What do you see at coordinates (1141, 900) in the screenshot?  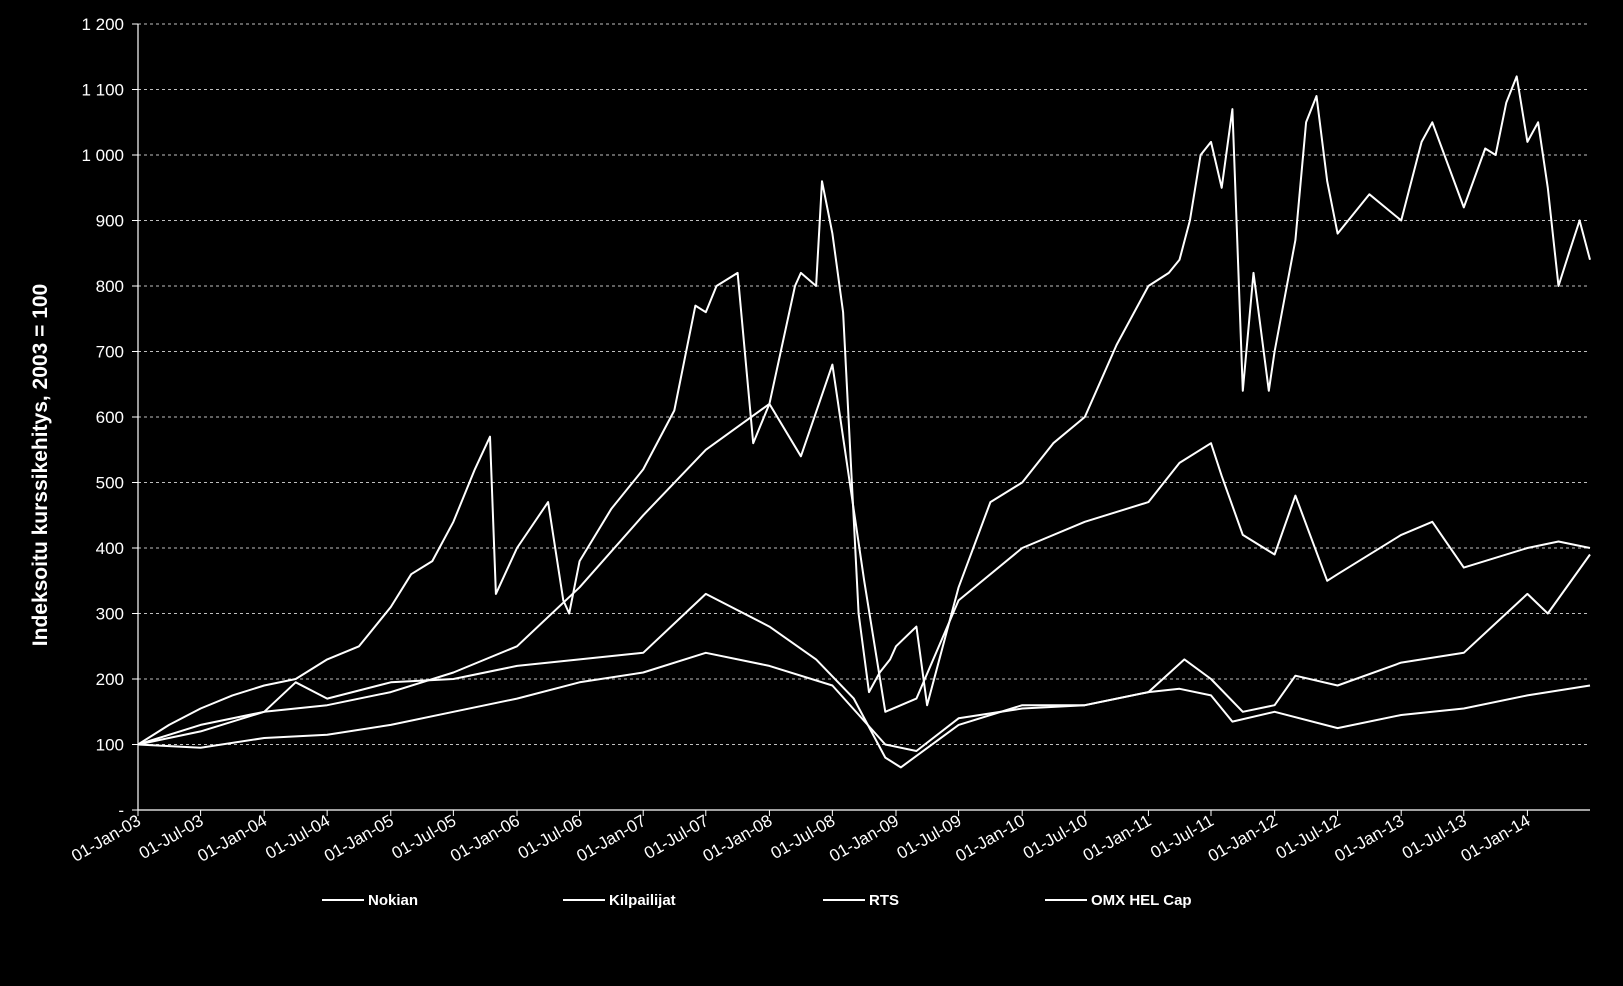 I see `legend-label: OMX HEL Cap` at bounding box center [1141, 900].